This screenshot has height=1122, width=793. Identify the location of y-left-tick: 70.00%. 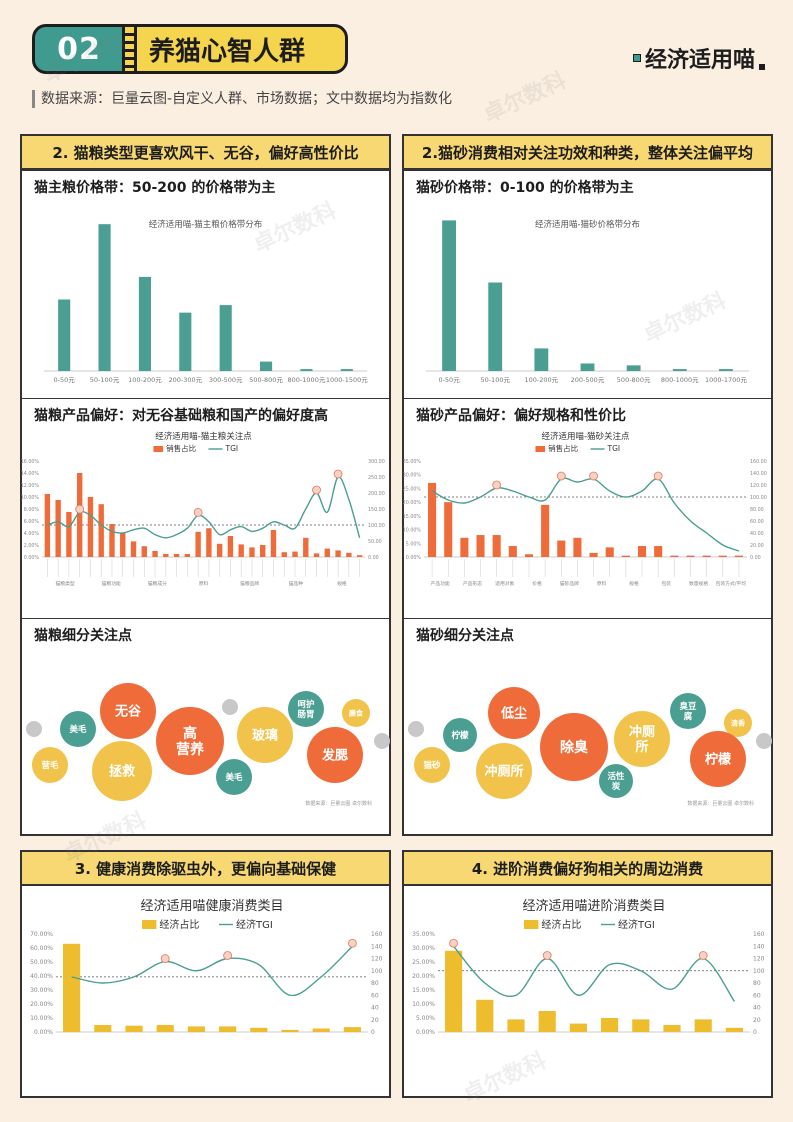
(41, 934).